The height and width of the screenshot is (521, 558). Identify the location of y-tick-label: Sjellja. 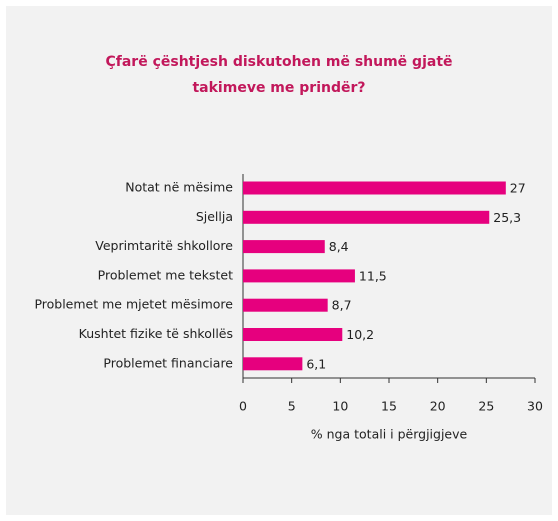
(214, 216).